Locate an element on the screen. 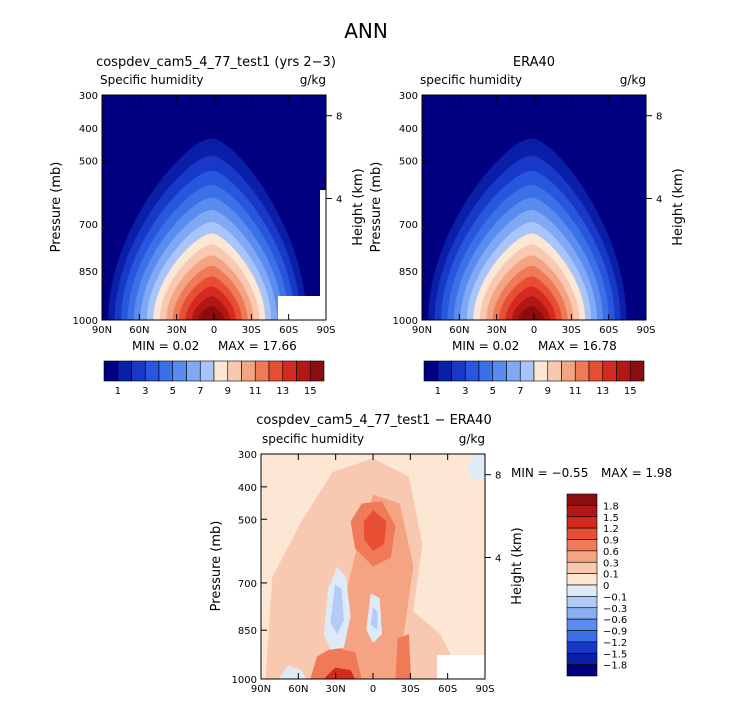 The image size is (733, 702). colorbar-label: 13 is located at coordinates (282, 391).